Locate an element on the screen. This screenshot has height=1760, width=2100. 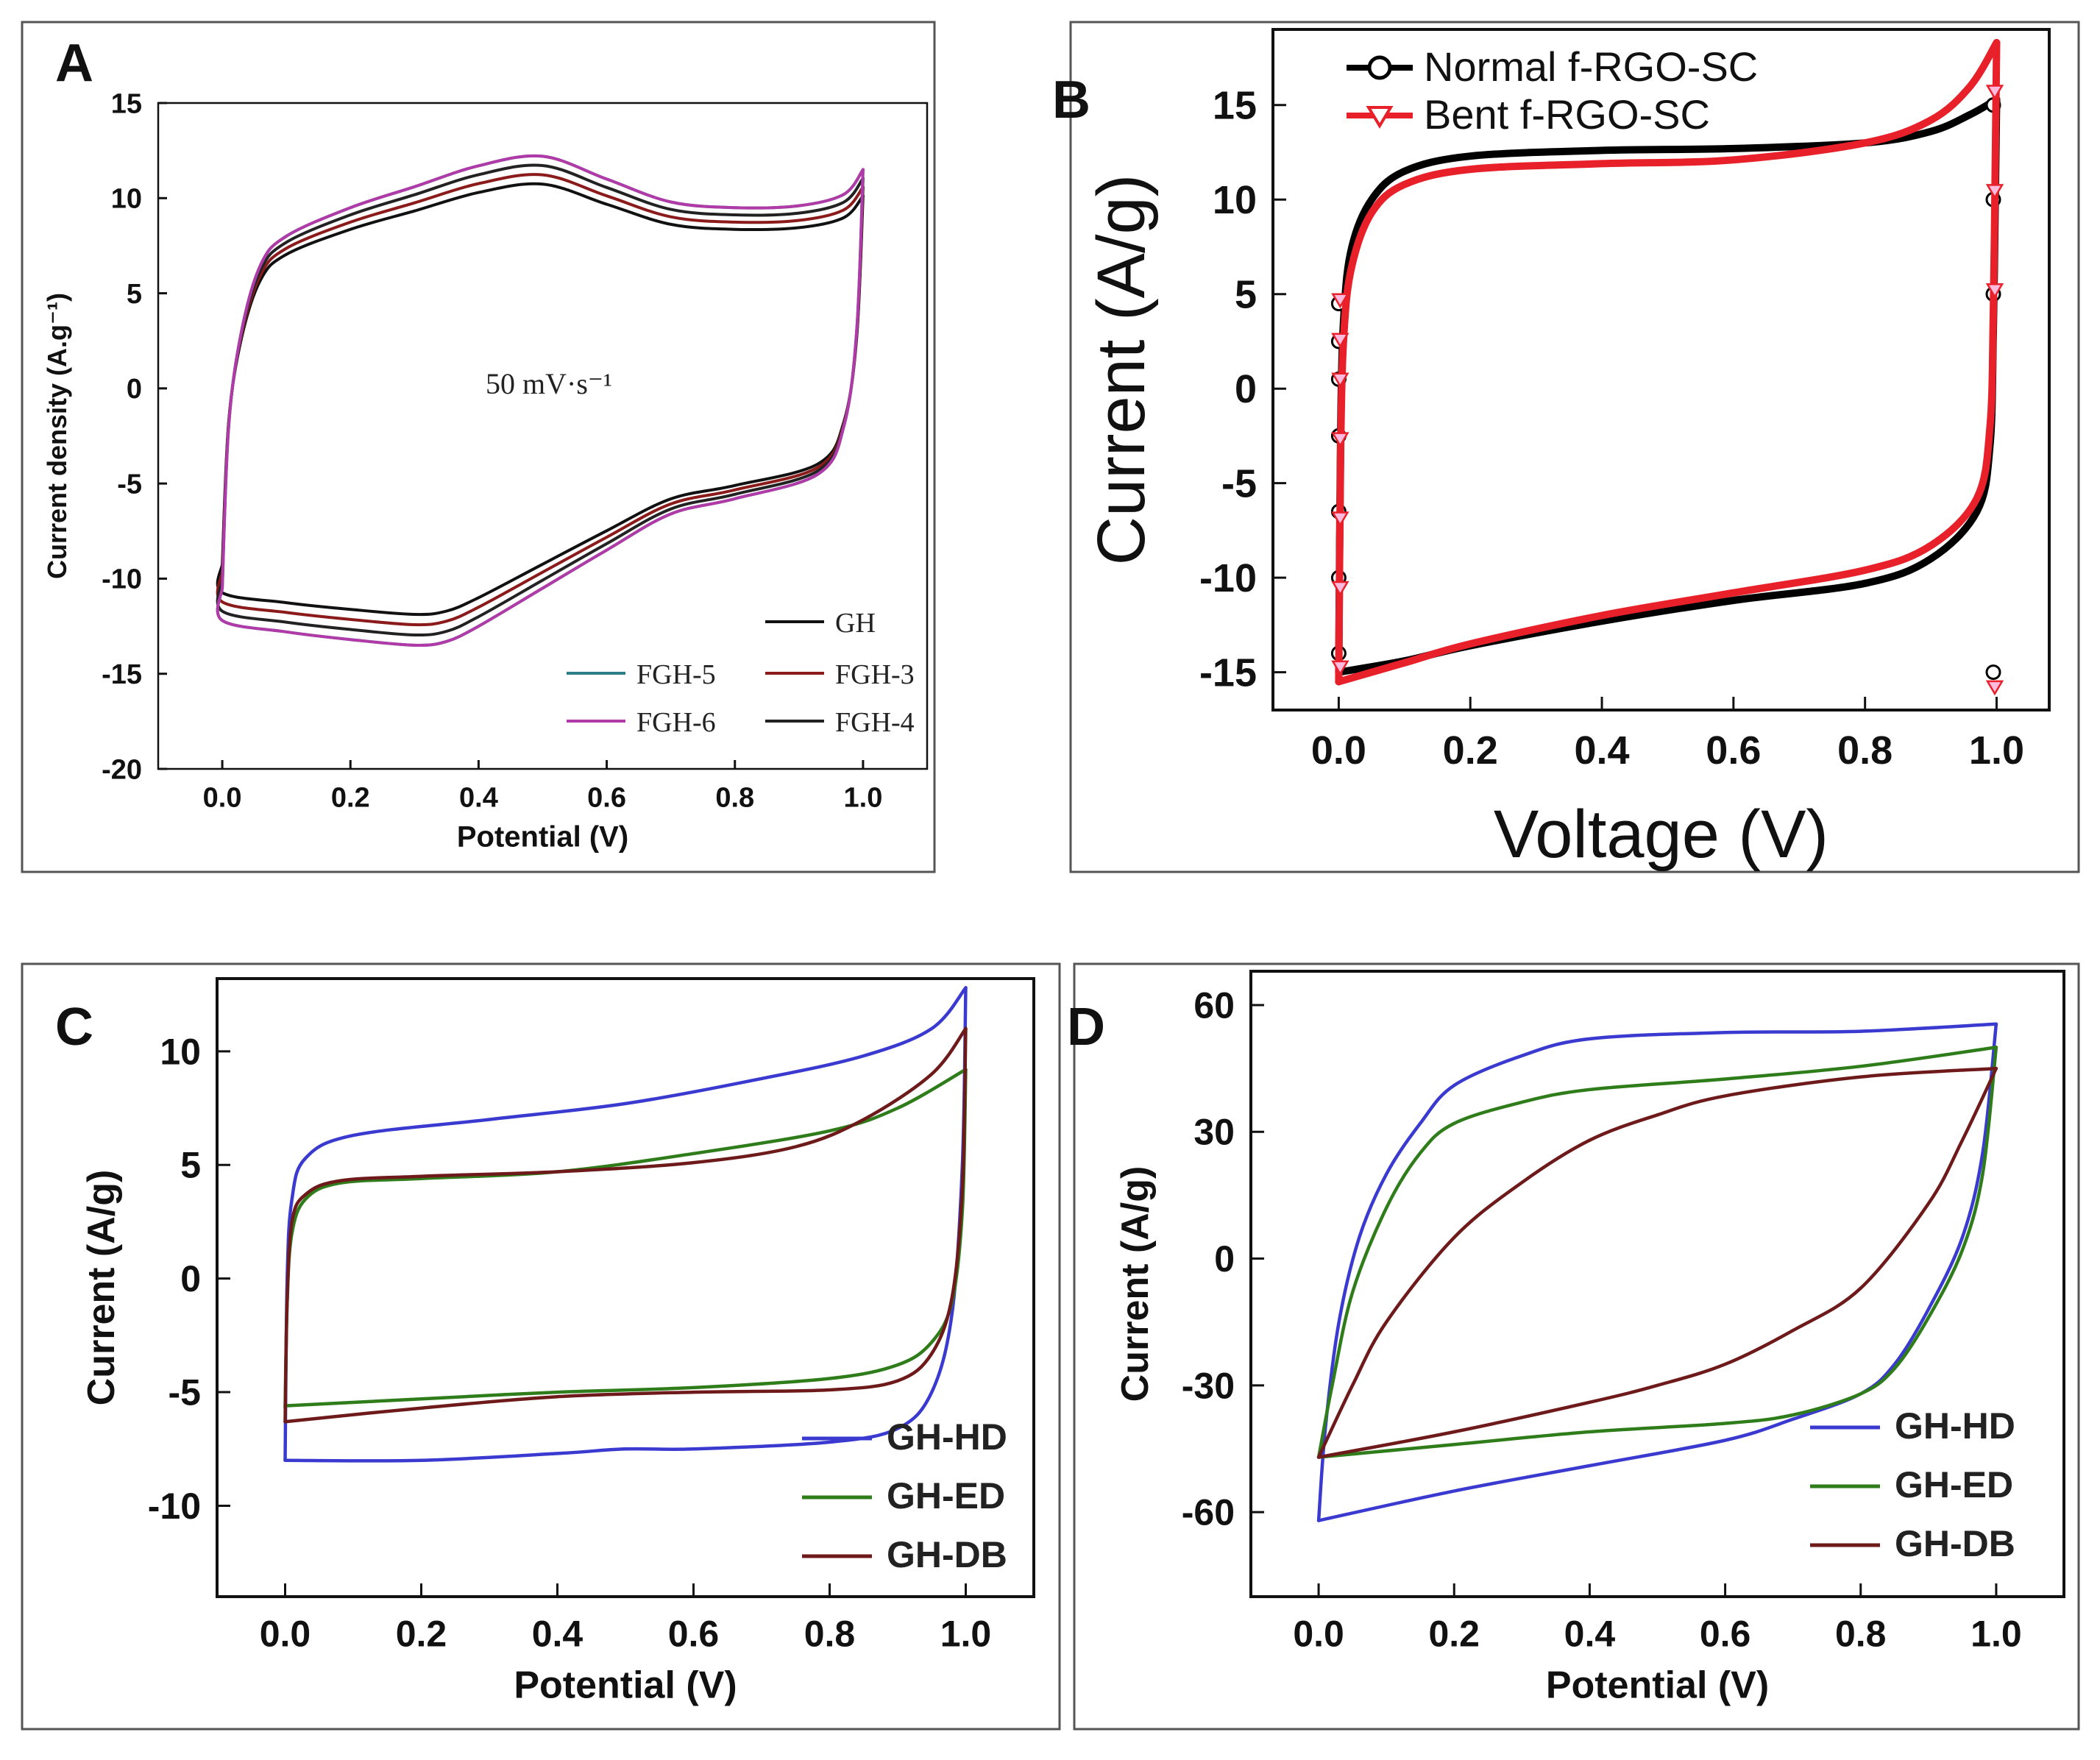
legend-label: FGH-5 is located at coordinates (676, 674).